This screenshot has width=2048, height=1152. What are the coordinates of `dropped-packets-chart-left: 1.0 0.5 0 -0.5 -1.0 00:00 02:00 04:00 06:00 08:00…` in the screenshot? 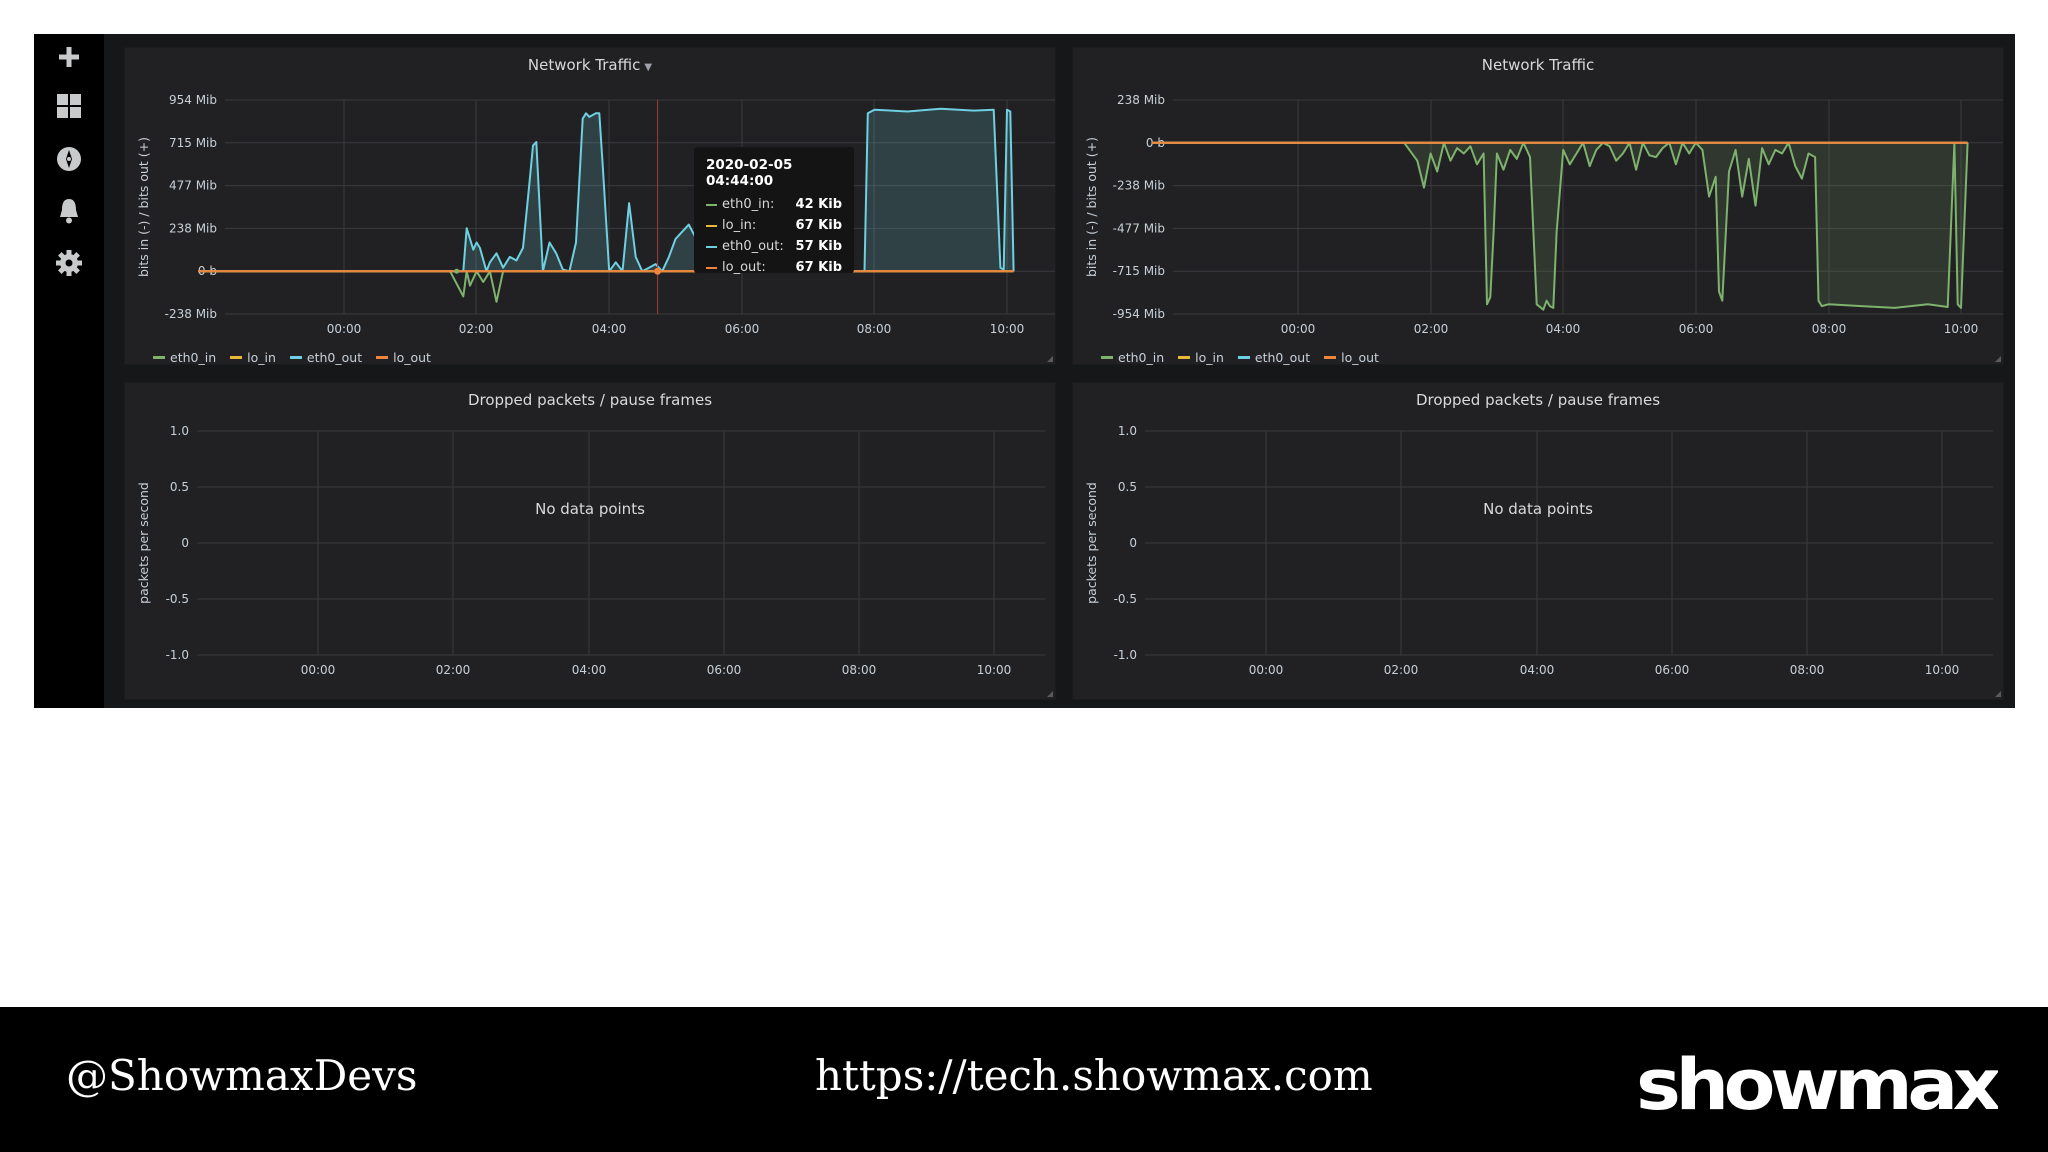 It's located at (591, 542).